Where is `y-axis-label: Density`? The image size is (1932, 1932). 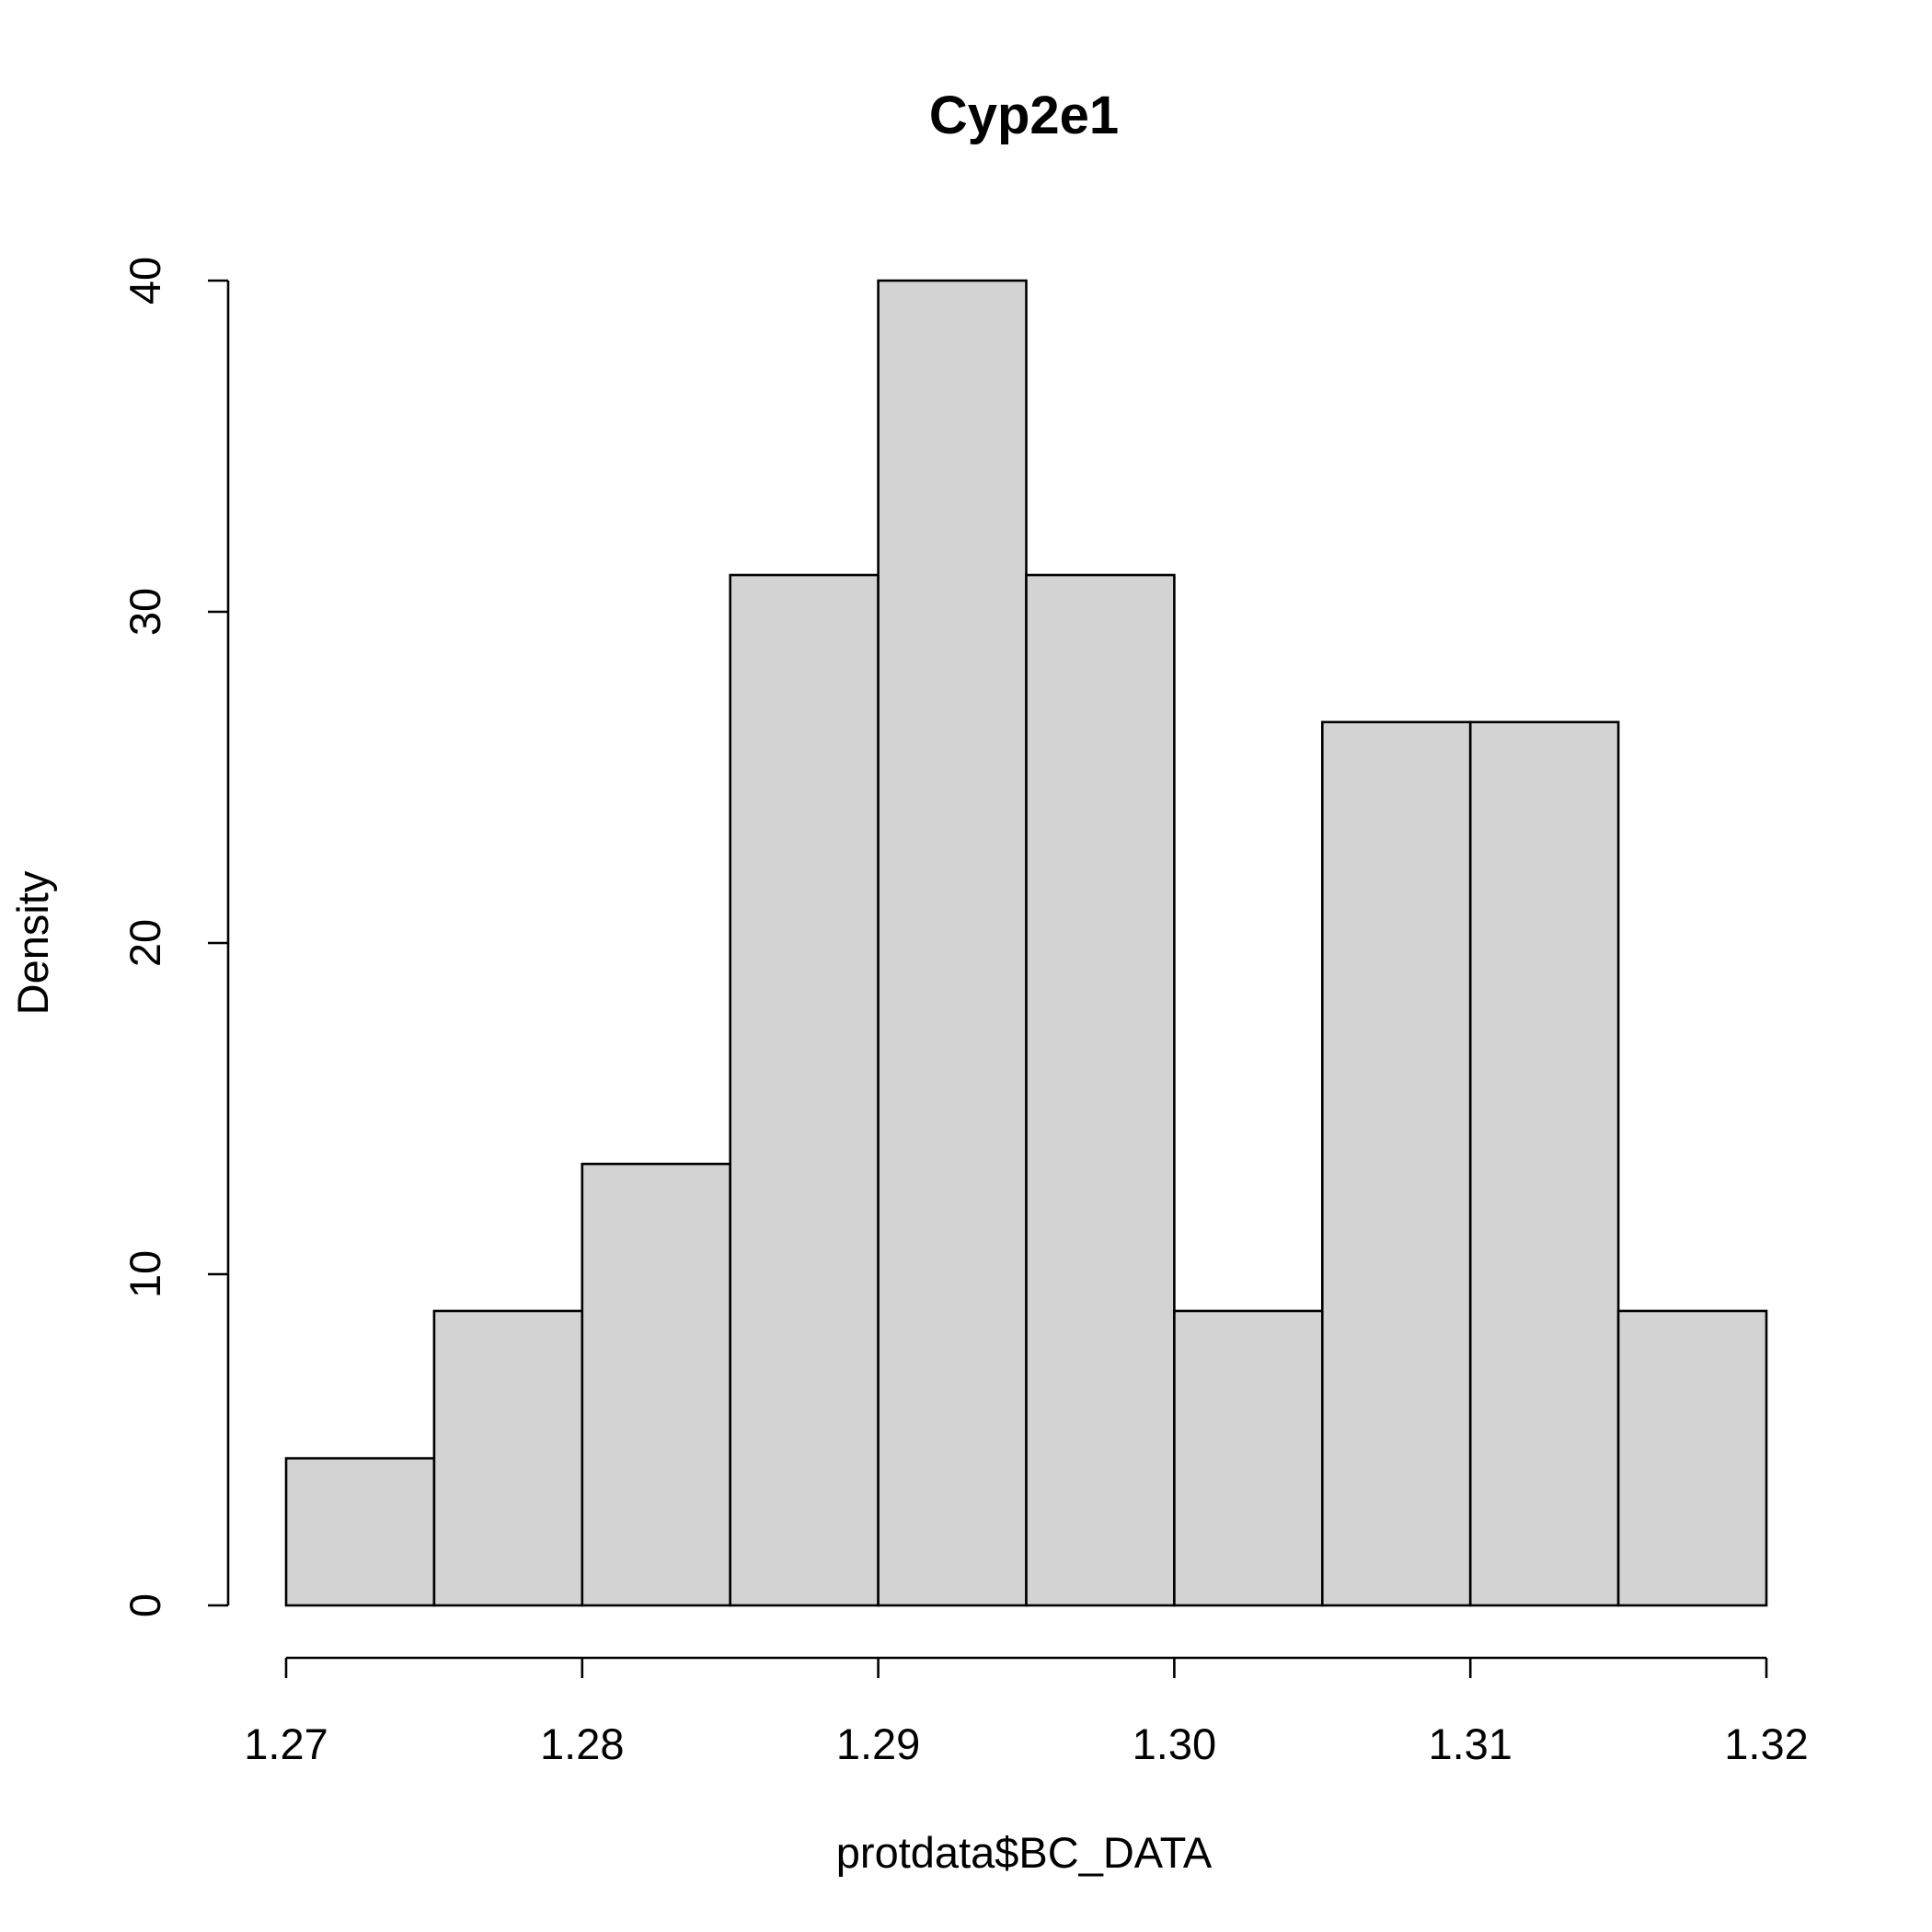
y-axis-label: Density is located at coordinates (32, 942).